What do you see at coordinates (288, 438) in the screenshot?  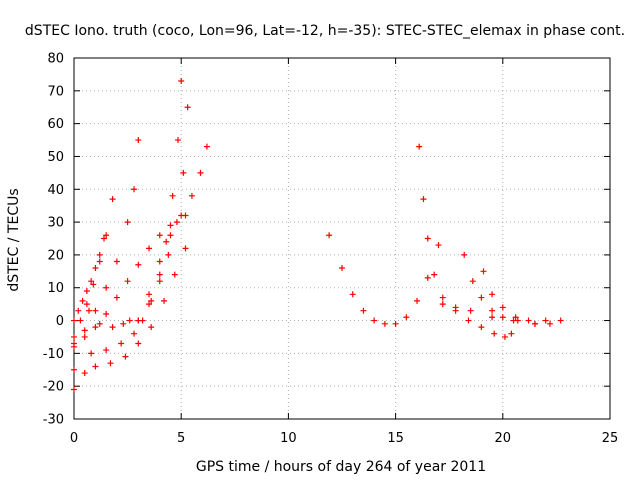 I see `x-tick-label: 10` at bounding box center [288, 438].